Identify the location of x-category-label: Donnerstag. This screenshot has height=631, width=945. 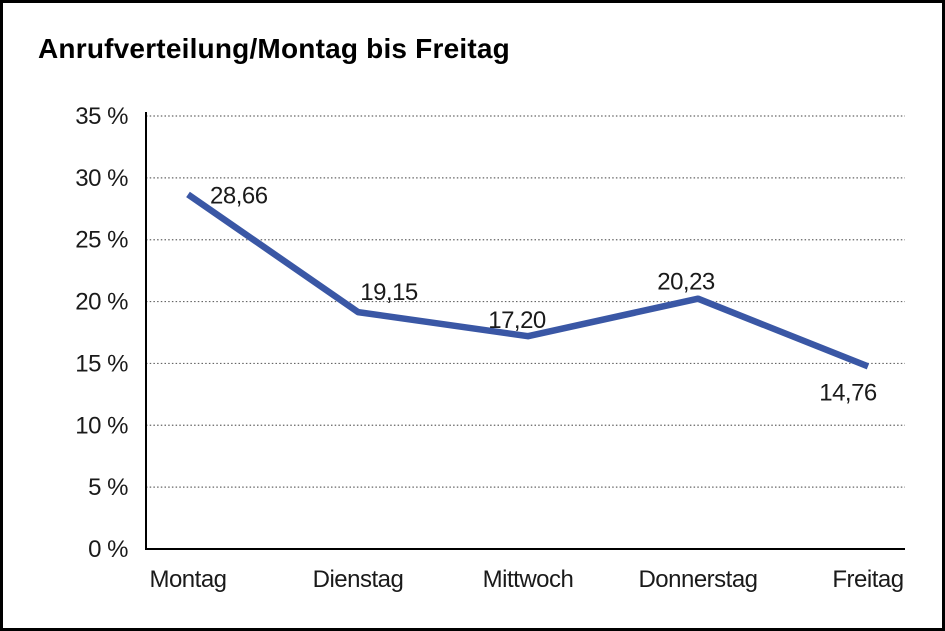
(697, 579).